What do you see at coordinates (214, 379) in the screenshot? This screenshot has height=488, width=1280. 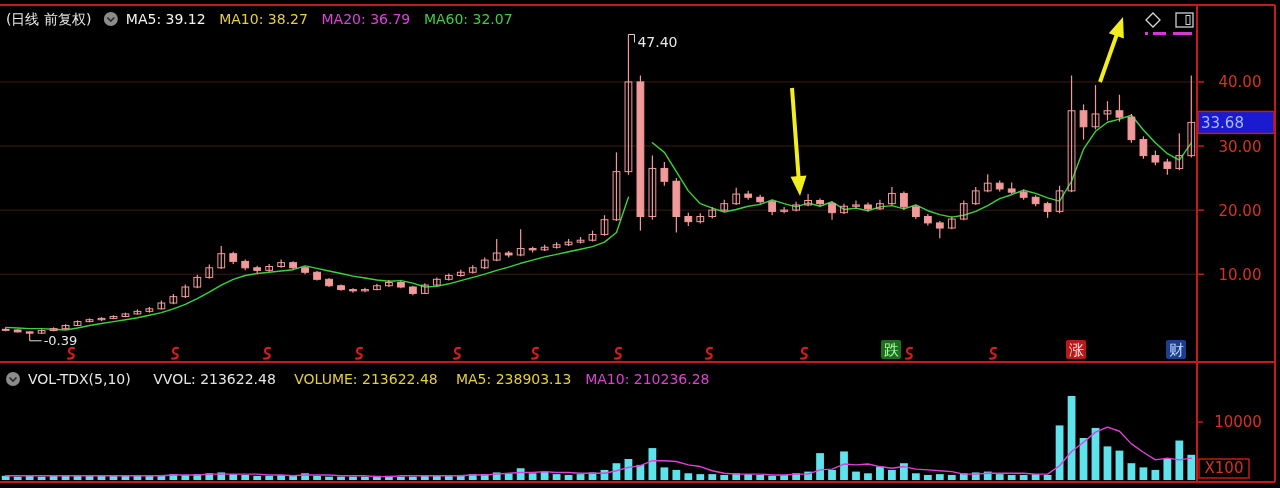 I see `text: VVOL: 213622.48` at bounding box center [214, 379].